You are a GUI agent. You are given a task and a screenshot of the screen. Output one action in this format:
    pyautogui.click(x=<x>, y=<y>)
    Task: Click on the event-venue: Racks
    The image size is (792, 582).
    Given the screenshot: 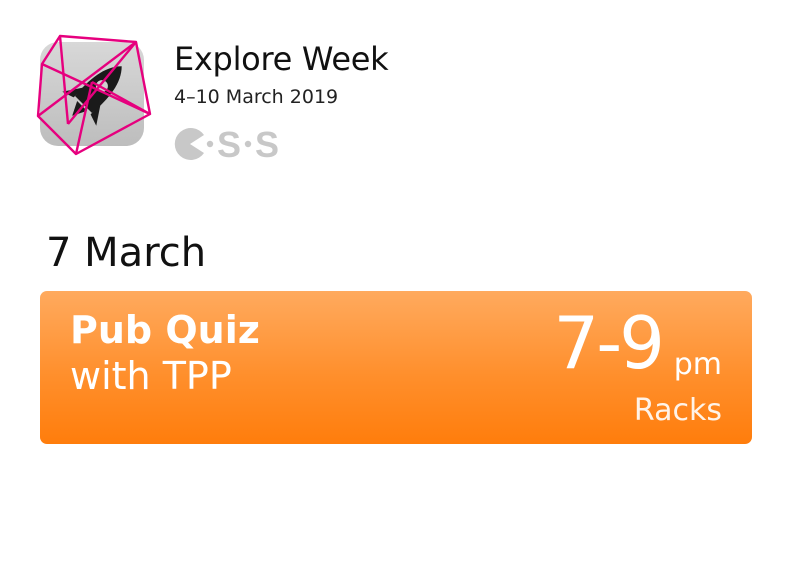 What is the action you would take?
    pyautogui.click(x=677, y=410)
    